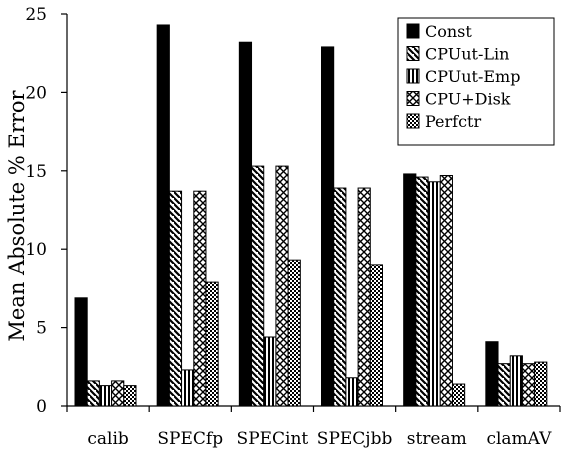 The height and width of the screenshot is (451, 565). What do you see at coordinates (200, 298) in the screenshot?
I see `bar-cpu-disk-specfp` at bounding box center [200, 298].